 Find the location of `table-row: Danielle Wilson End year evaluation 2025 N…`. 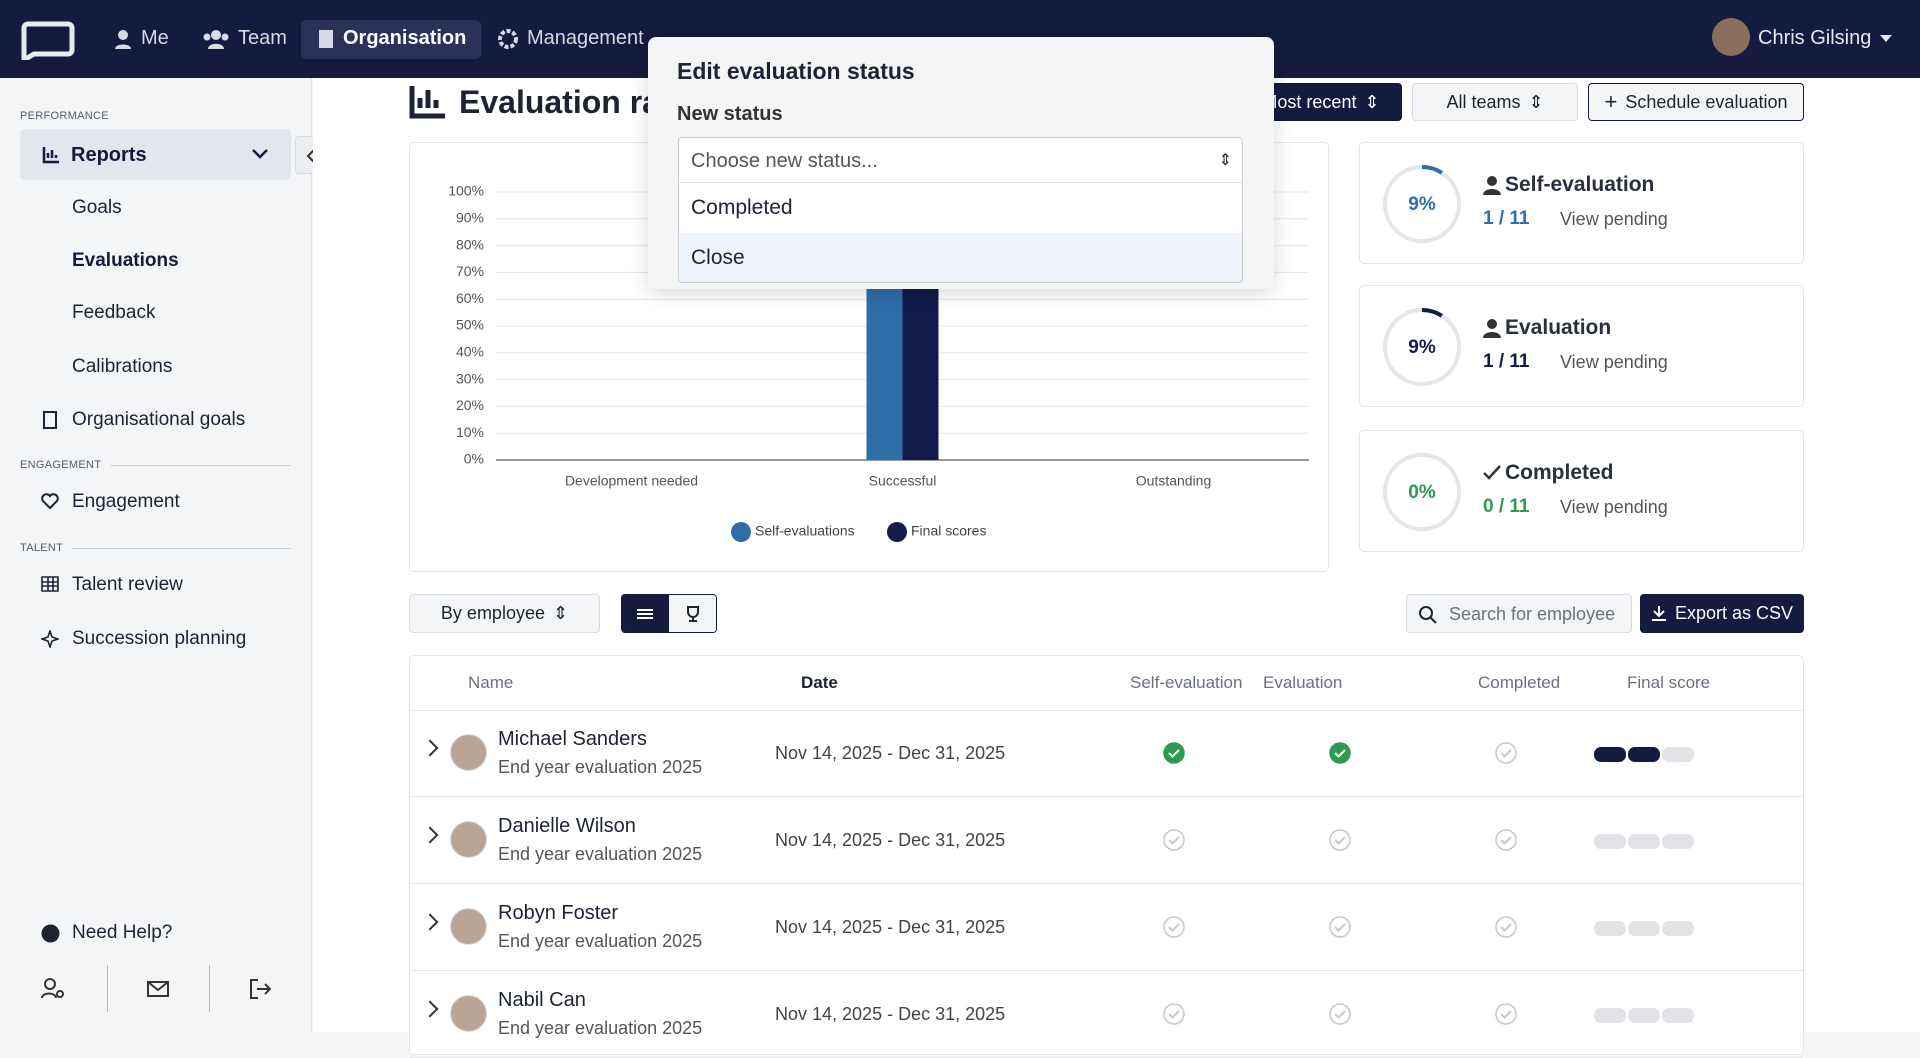

table-row: Danielle Wilson End year evaluation 2025 N… is located at coordinates (1106, 840).